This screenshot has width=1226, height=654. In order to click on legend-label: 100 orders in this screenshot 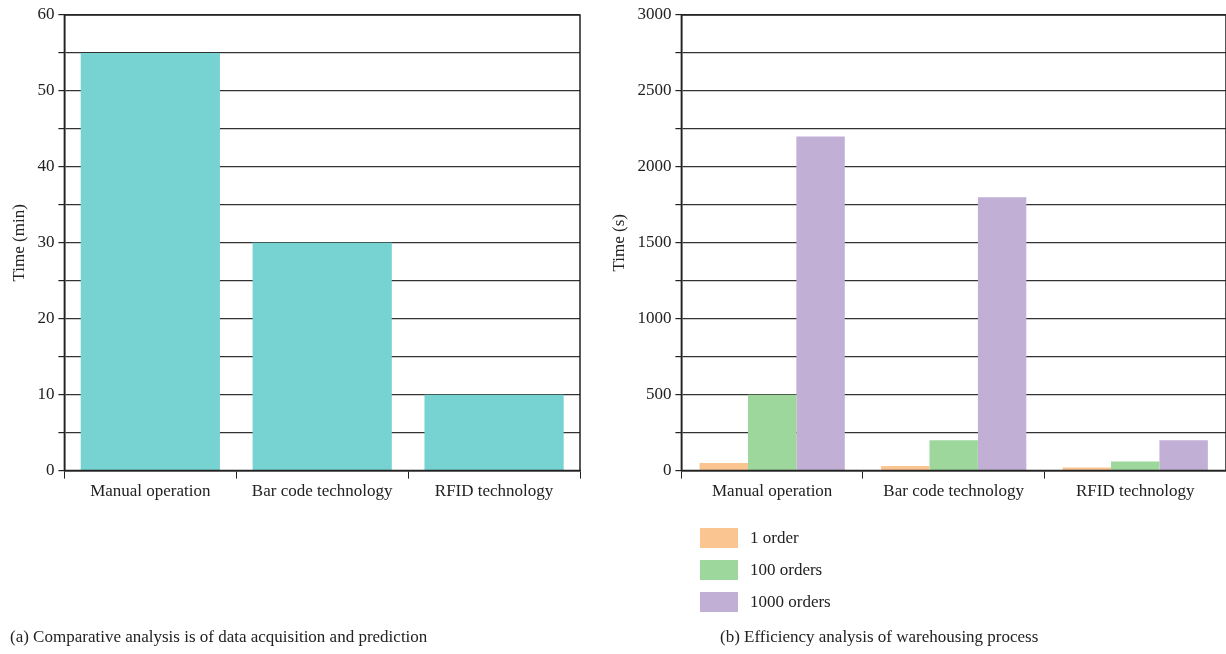, I will do `click(786, 570)`.